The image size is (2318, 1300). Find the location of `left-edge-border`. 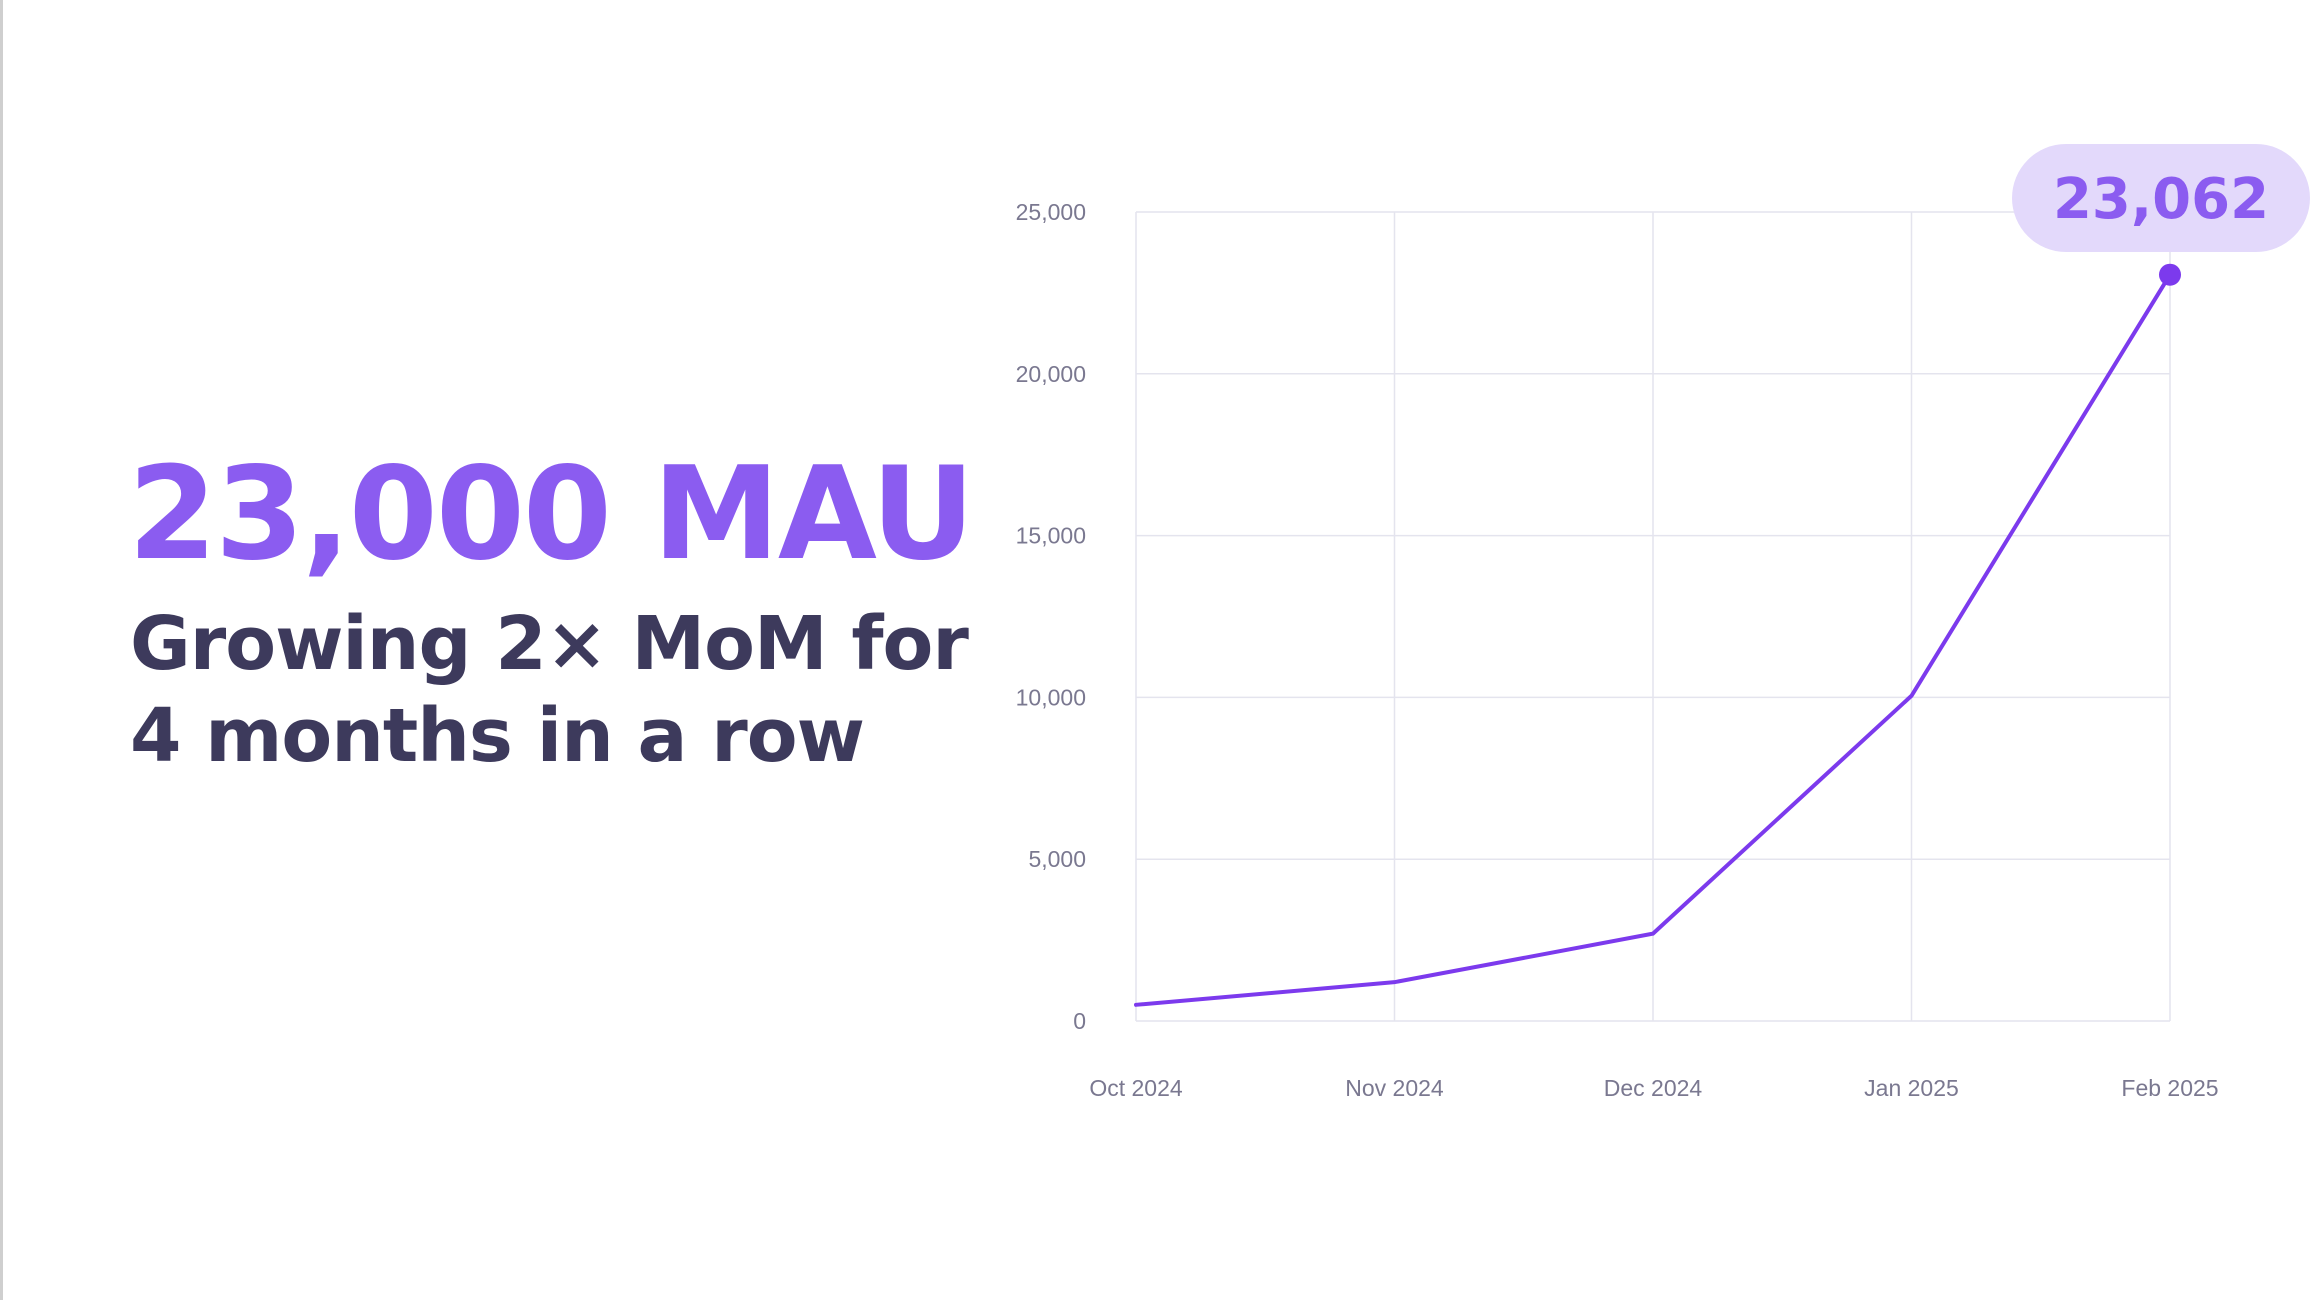

left-edge-border is located at coordinates (1, 650).